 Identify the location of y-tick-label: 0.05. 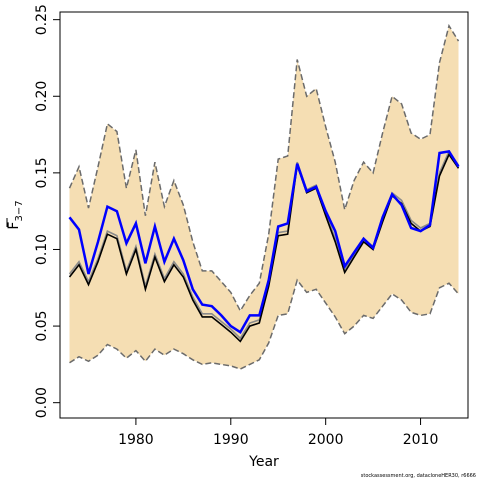
(42, 326).